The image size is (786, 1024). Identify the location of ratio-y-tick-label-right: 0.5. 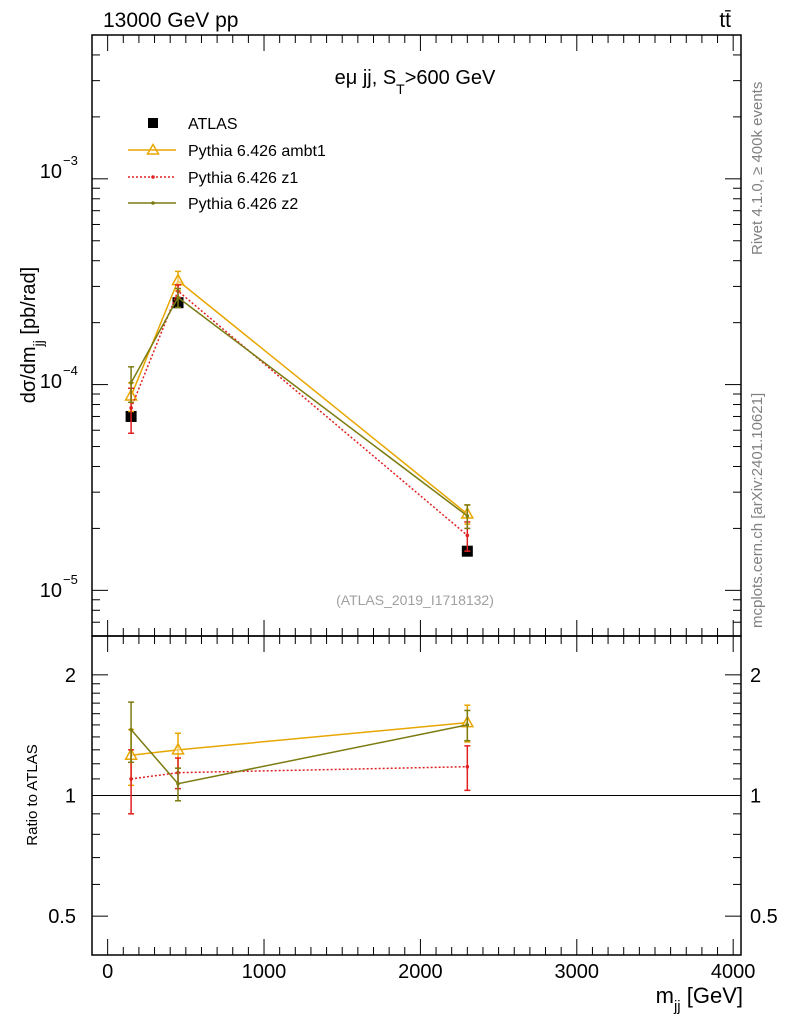
(764, 917).